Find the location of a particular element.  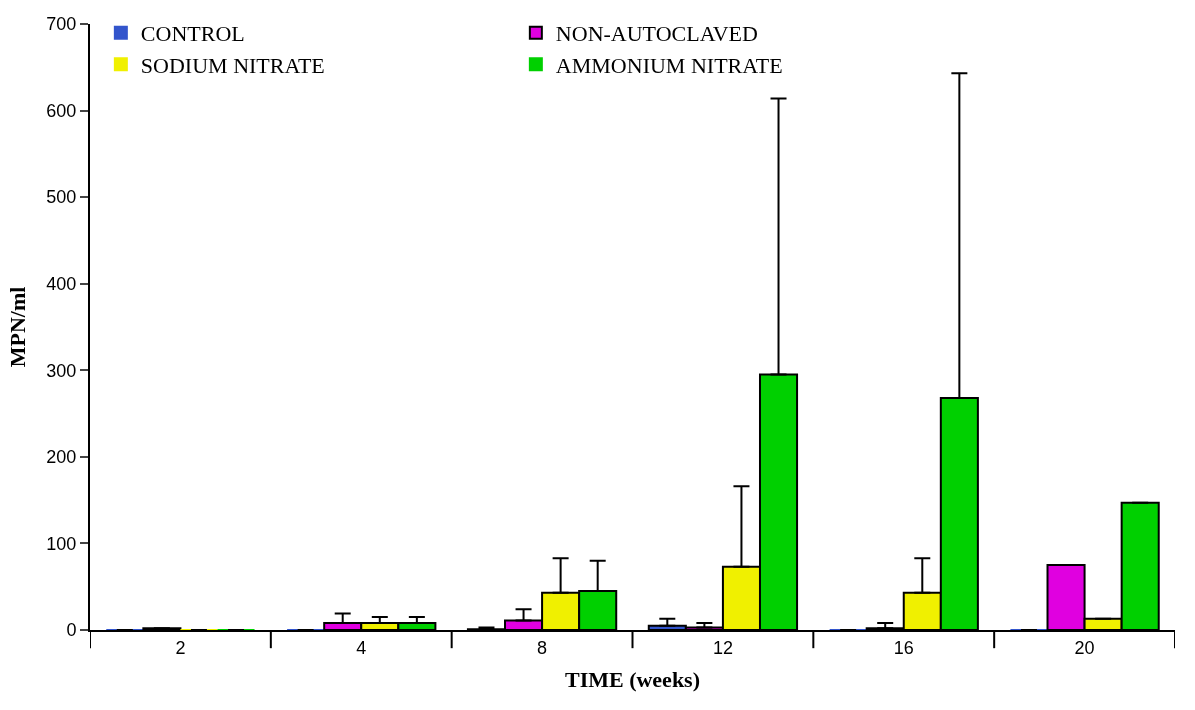

y-axis-title: MPN/ml is located at coordinates (17, 327).